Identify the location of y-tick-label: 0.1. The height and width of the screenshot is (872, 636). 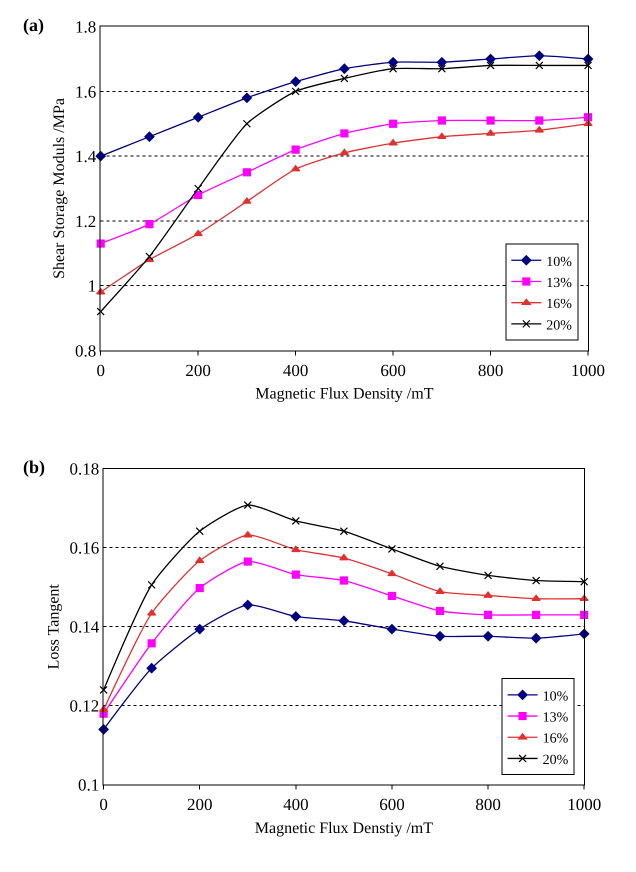
(89, 785).